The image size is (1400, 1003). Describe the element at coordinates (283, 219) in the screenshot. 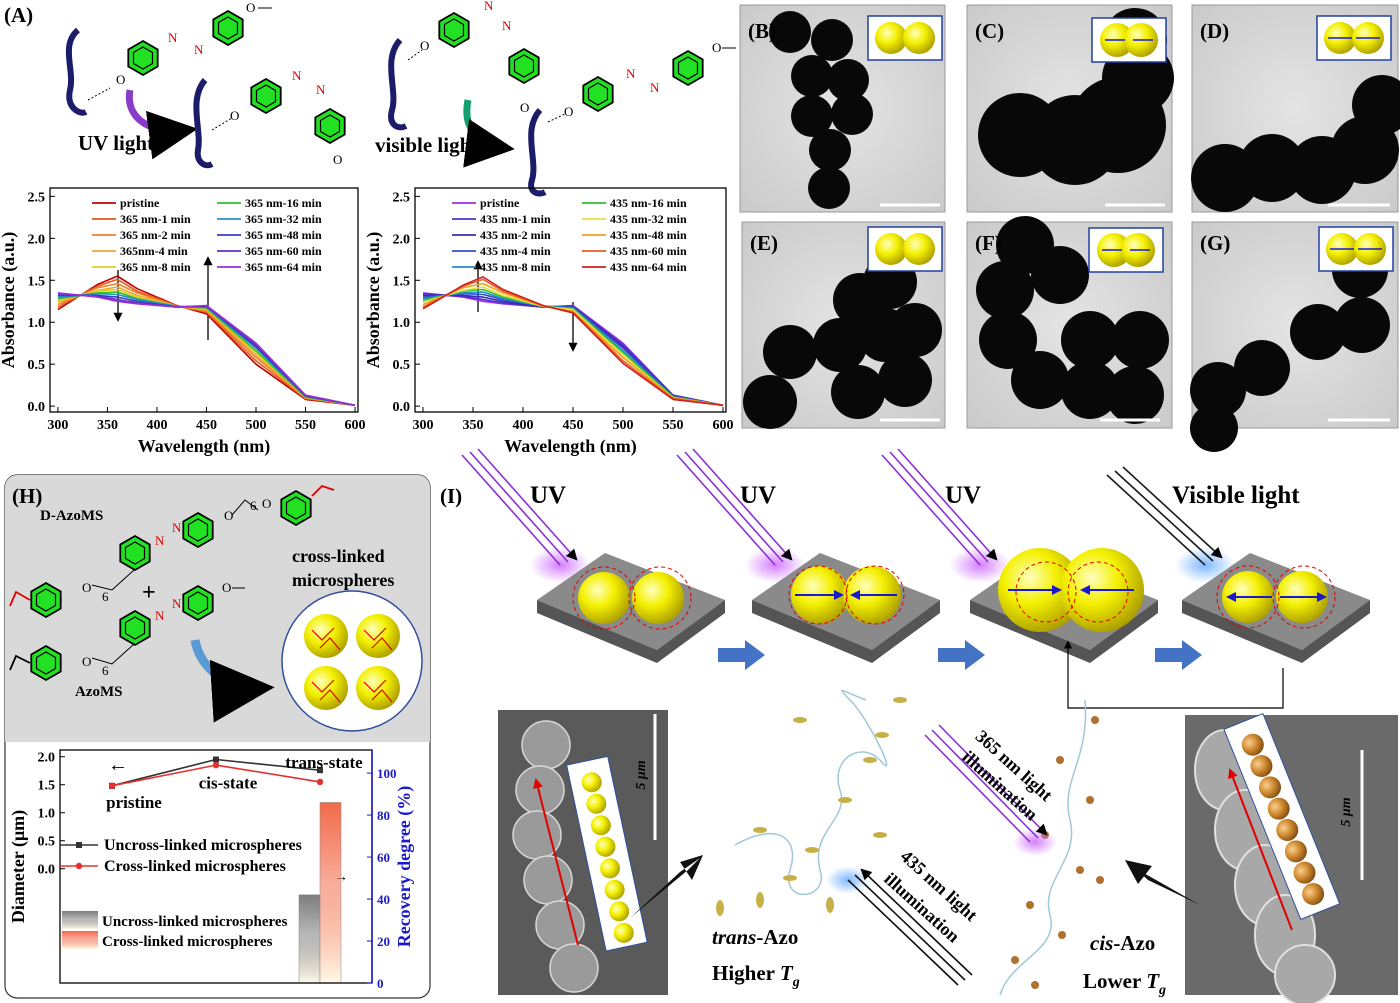

I see `legend-label: 365 nm-32 min` at that location.